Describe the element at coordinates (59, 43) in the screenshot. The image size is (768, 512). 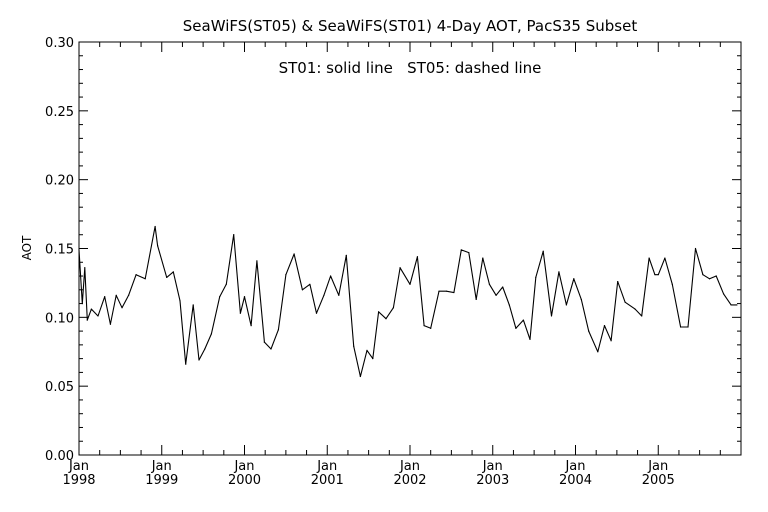
I see `y-tick-label: 0.30` at that location.